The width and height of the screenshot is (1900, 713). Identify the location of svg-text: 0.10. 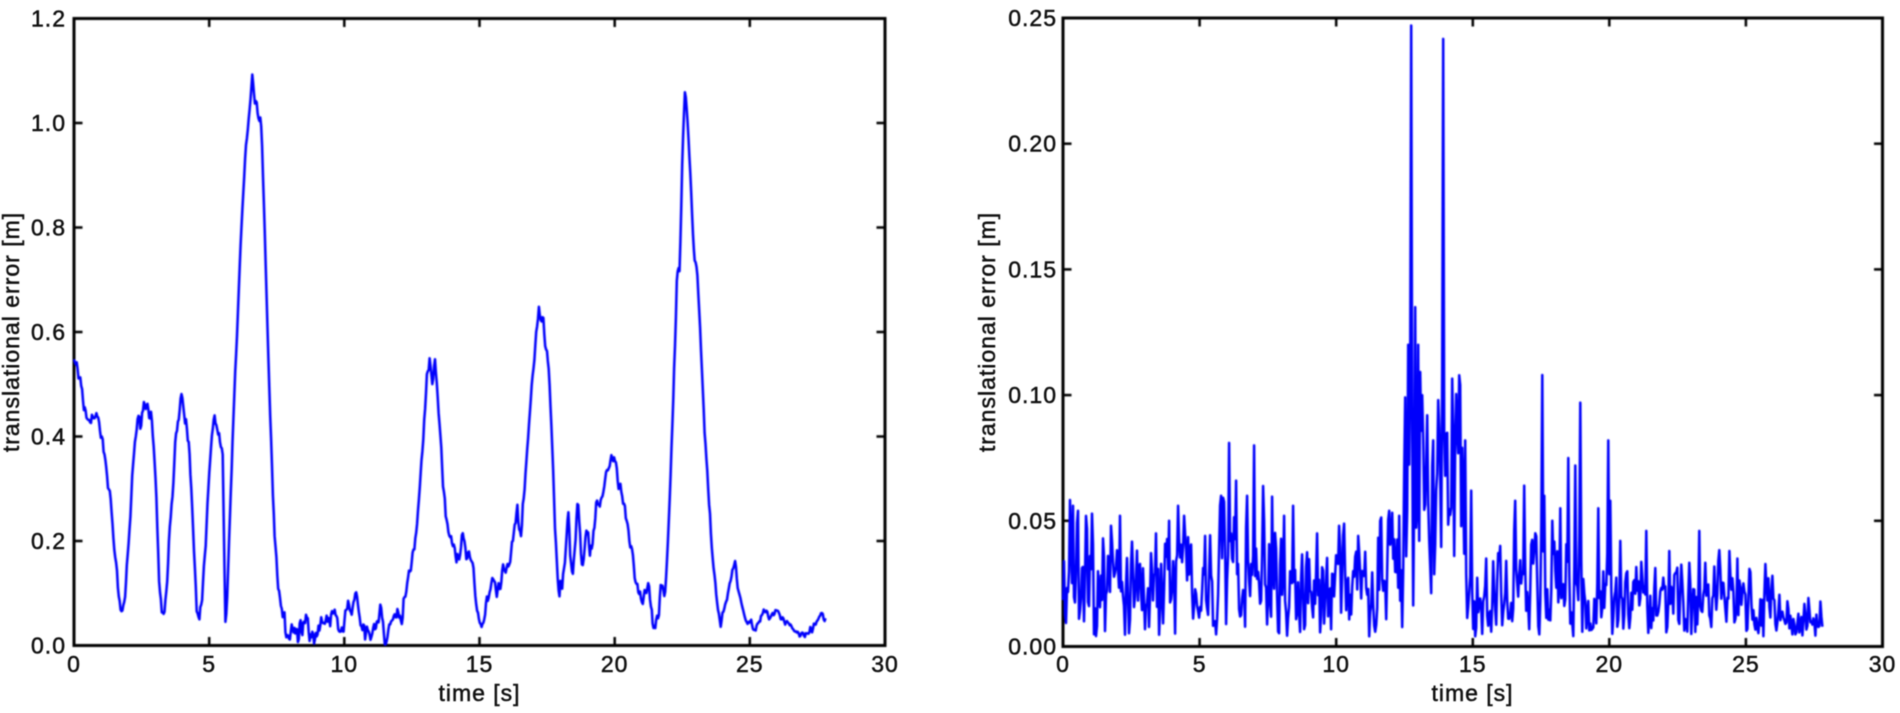
(1032, 395).